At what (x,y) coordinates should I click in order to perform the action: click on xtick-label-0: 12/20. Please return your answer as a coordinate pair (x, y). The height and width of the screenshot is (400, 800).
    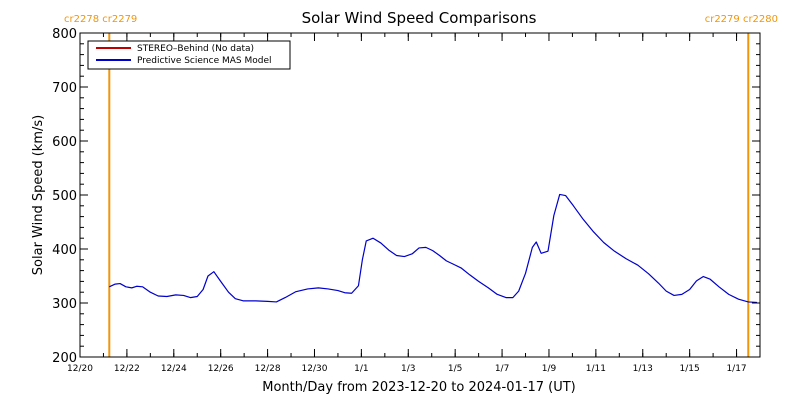
    Looking at the image, I should click on (80, 369).